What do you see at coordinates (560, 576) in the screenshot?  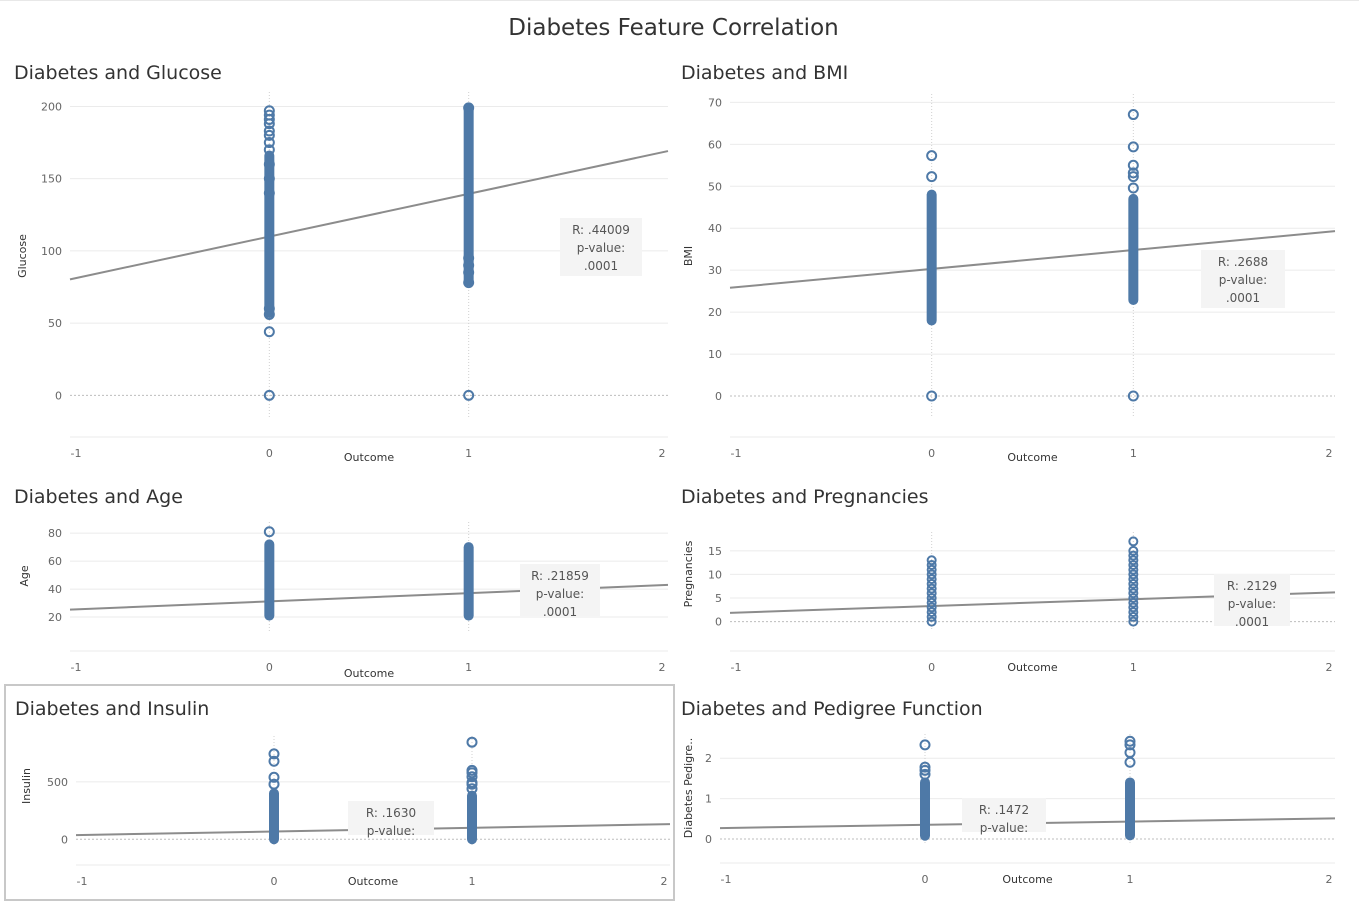 I see `r-value-label: R: .21859` at bounding box center [560, 576].